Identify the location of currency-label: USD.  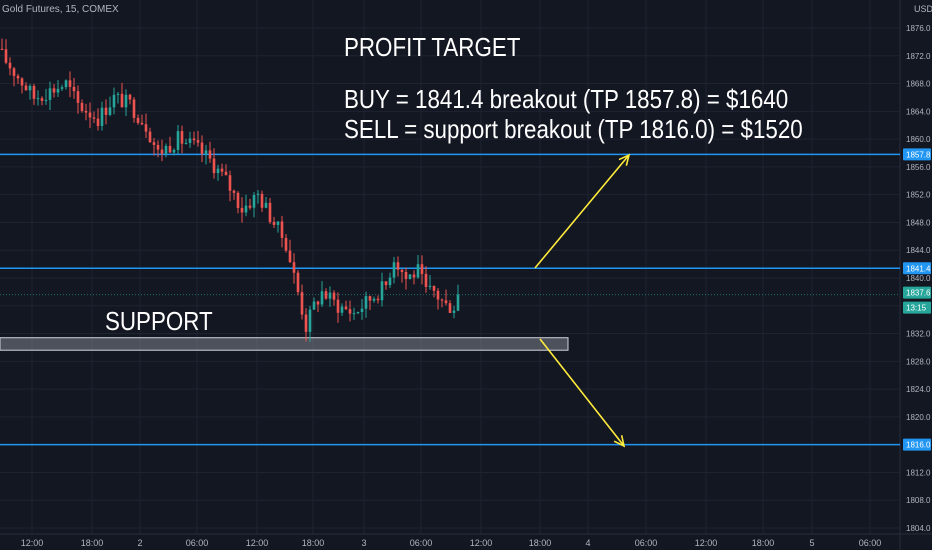
(923, 9).